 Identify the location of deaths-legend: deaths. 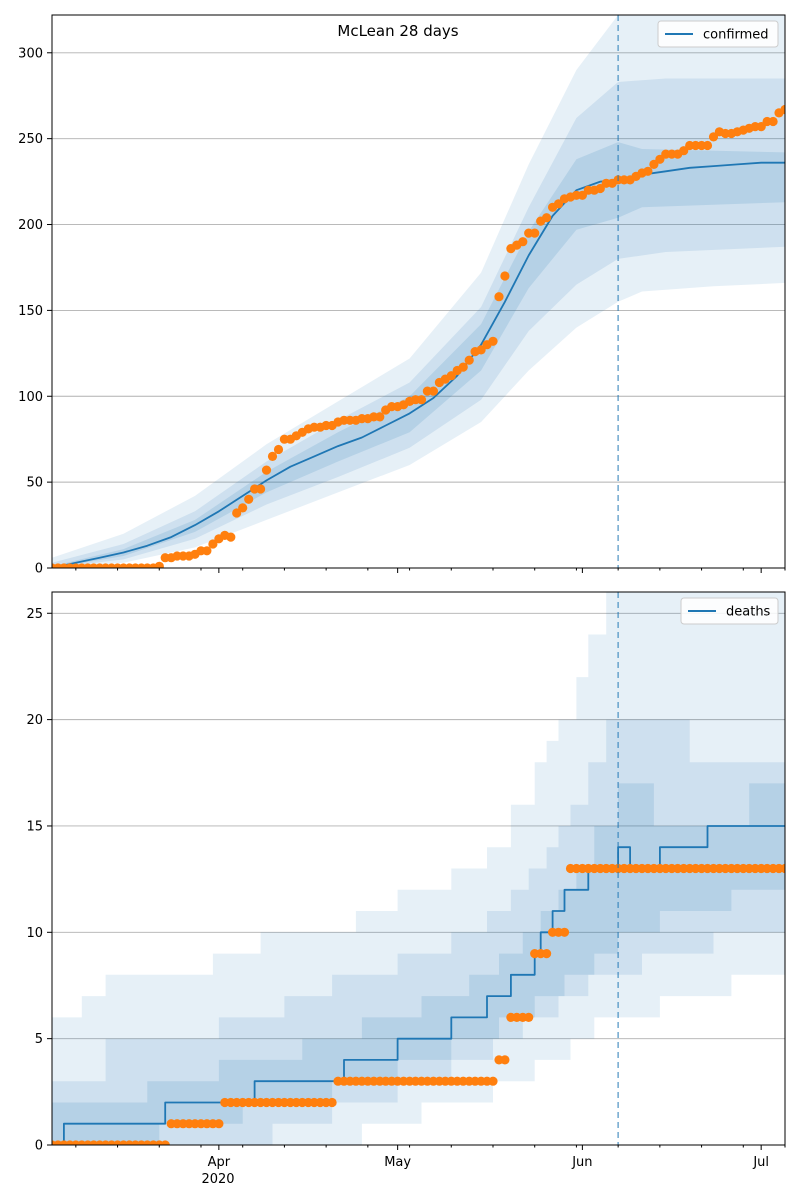
(729, 611).